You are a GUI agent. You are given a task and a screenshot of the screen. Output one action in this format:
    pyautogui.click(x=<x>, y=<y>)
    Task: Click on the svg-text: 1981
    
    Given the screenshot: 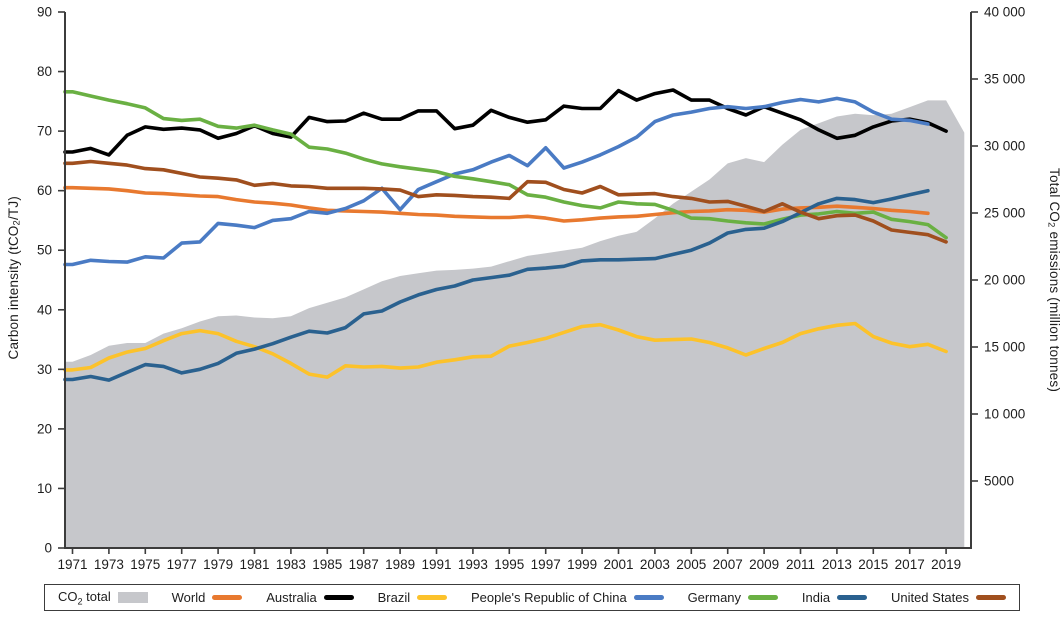 What is the action you would take?
    pyautogui.click(x=254, y=564)
    